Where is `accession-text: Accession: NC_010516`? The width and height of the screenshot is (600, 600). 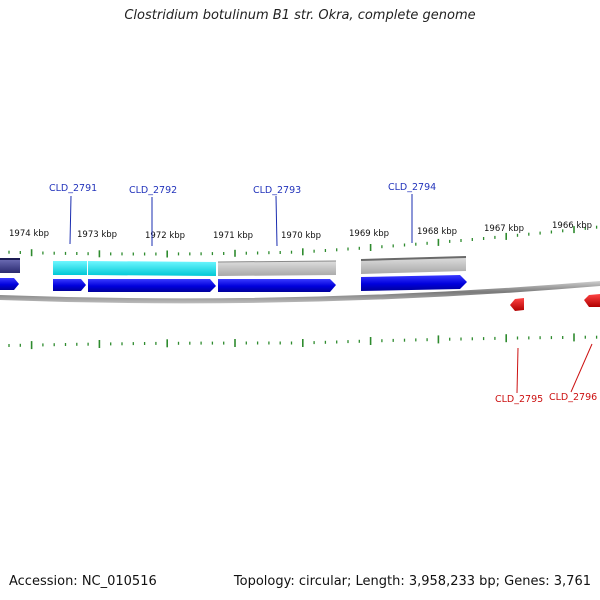
accession-text: Accession: NC_010516 is located at coordinates (83, 581).